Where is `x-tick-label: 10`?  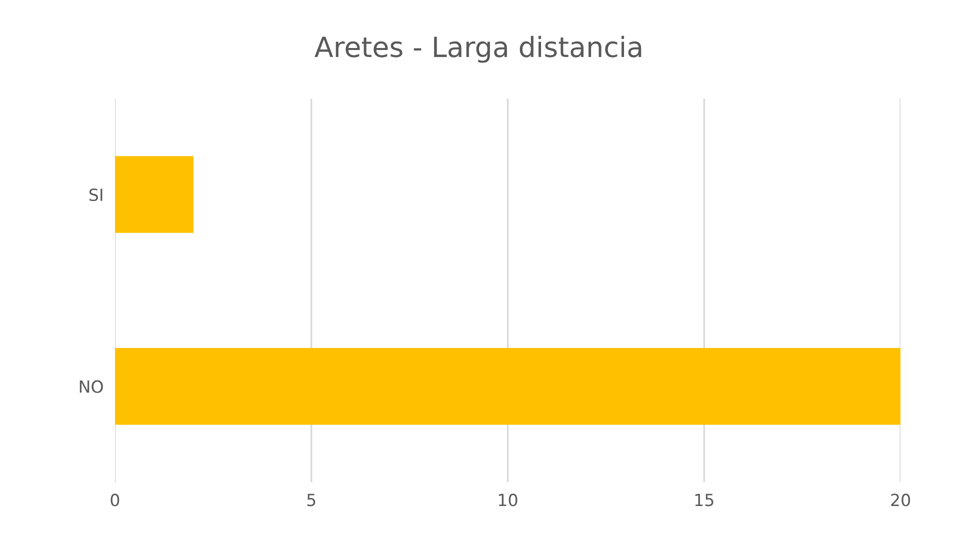
x-tick-label: 10 is located at coordinates (508, 500).